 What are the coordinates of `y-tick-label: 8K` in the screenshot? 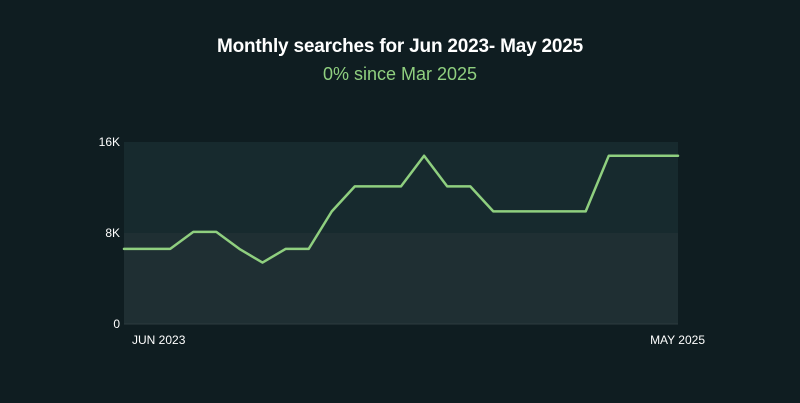 It's located at (112, 233).